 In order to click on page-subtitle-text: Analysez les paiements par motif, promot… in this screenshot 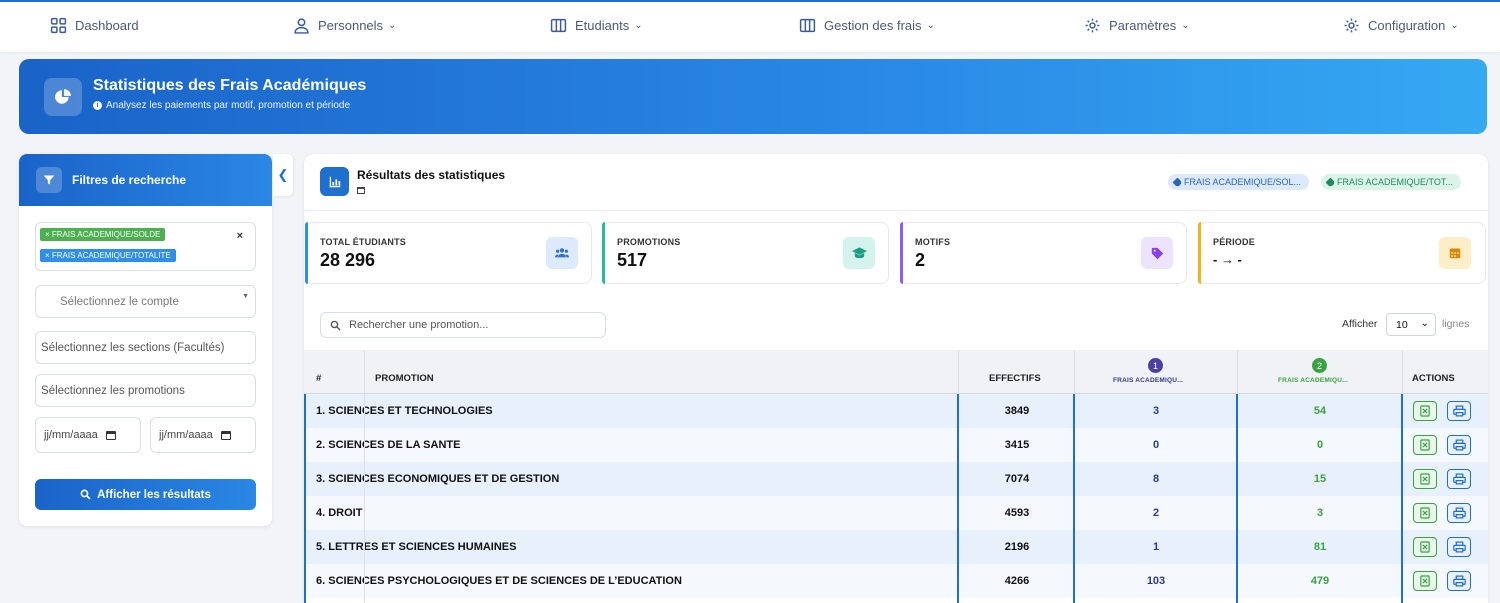, I will do `click(228, 105)`.